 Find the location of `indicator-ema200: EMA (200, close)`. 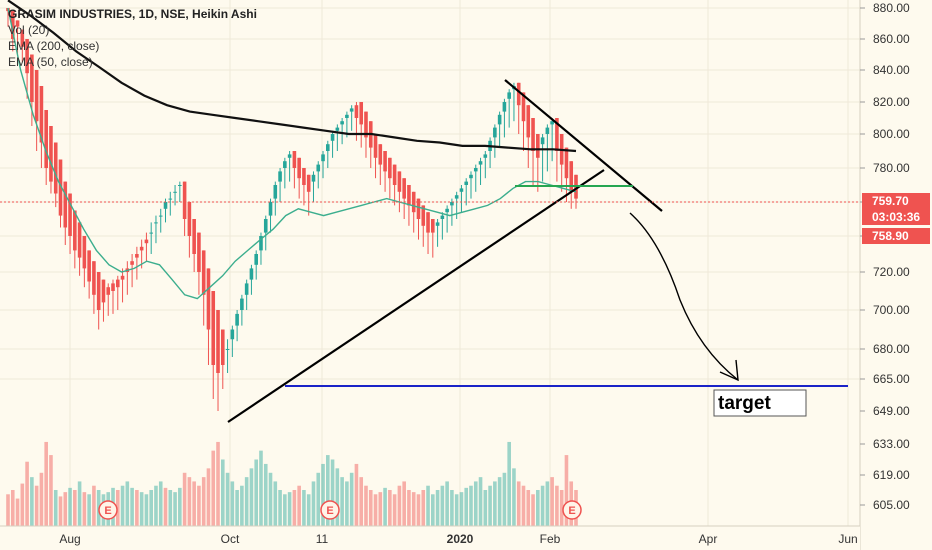

indicator-ema200: EMA (200, close) is located at coordinates (54, 46).